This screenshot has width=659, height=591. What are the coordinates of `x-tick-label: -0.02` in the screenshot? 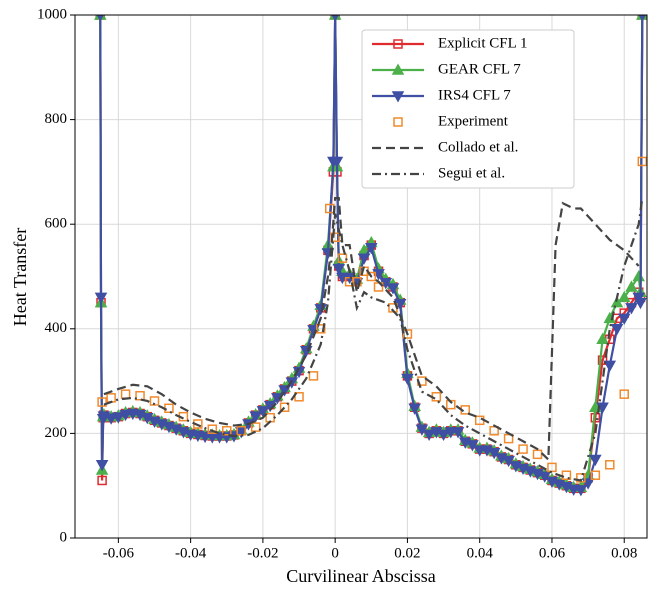 It's located at (262, 553).